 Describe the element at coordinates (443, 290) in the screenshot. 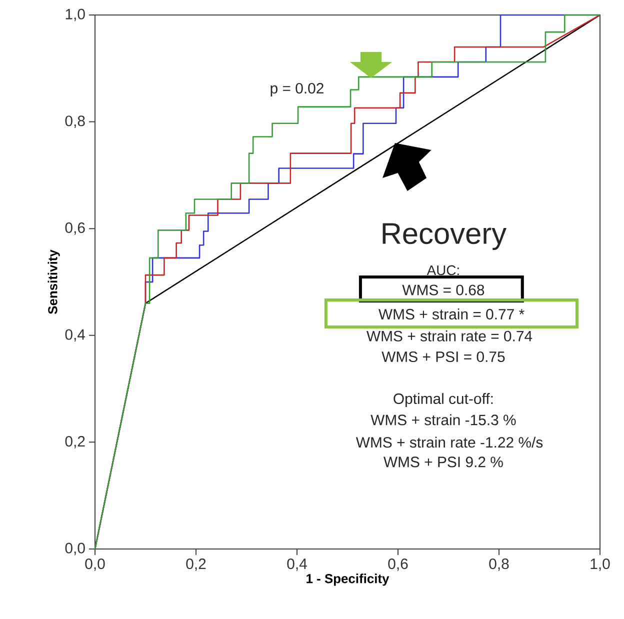

I see `annotation: WMS = 0.68` at that location.